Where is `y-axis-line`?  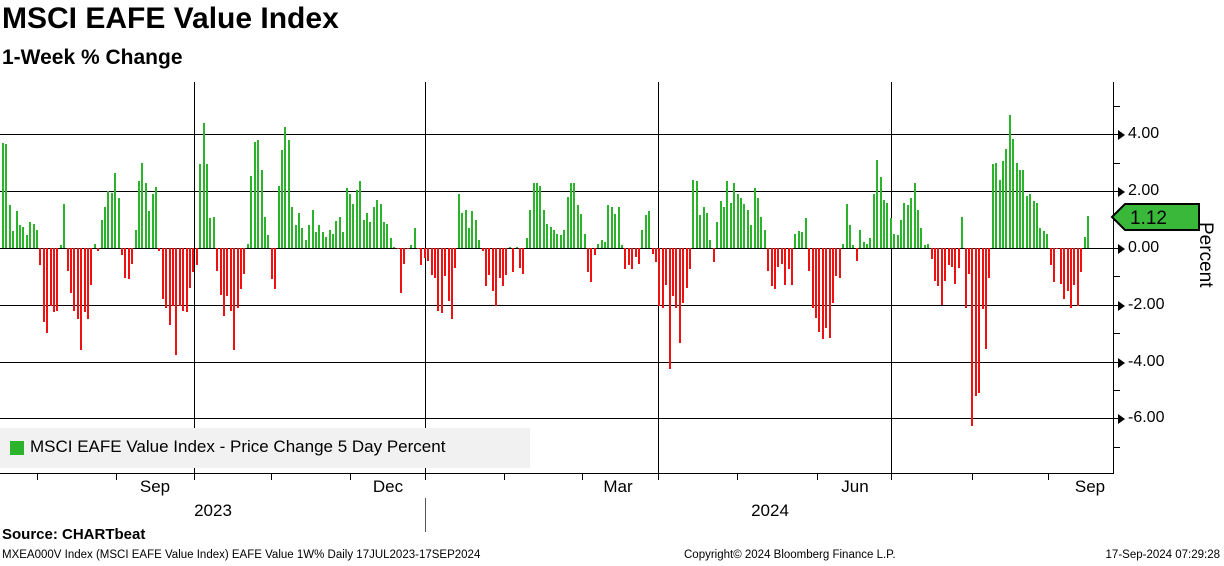
y-axis-line is located at coordinates (1113, 278).